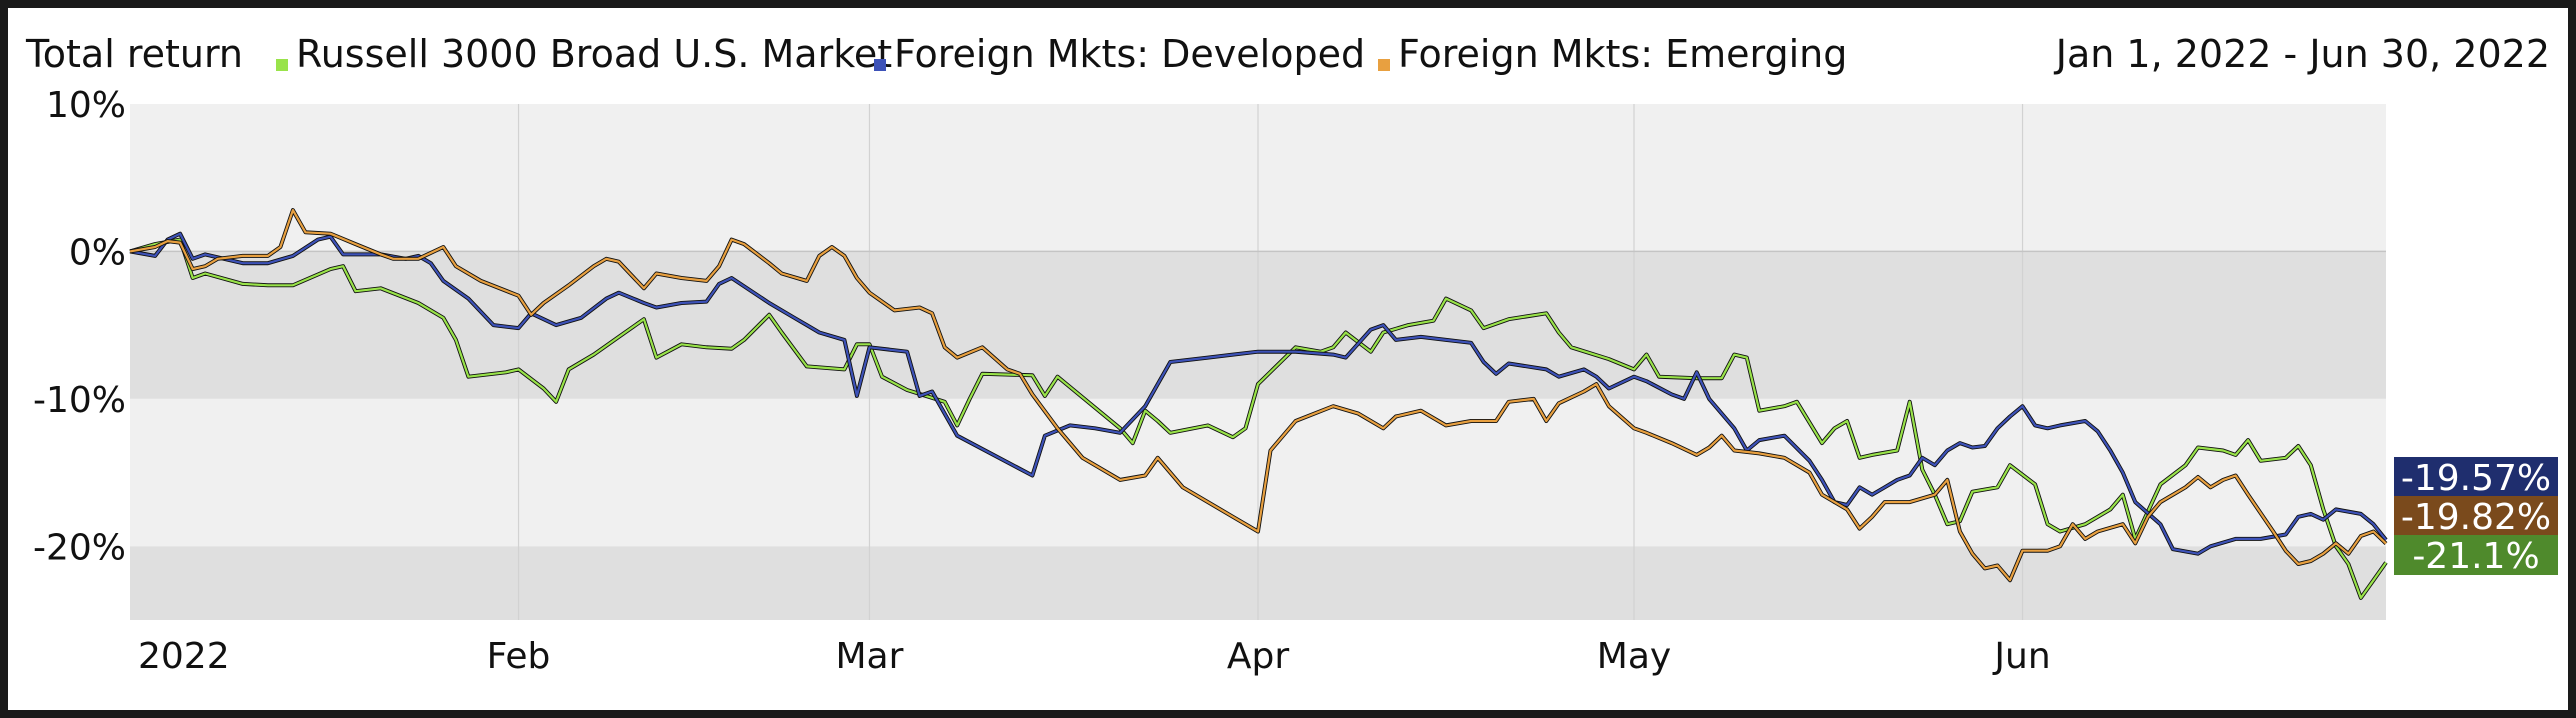  What do you see at coordinates (79, 547) in the screenshot?
I see `y-tick-label: -20%` at bounding box center [79, 547].